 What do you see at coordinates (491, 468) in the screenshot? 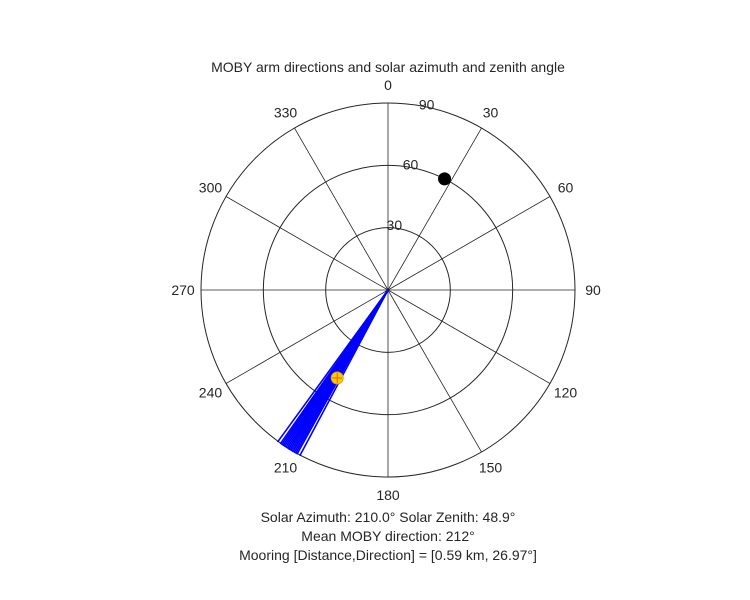
I see `angle-tick-label: 150` at bounding box center [491, 468].